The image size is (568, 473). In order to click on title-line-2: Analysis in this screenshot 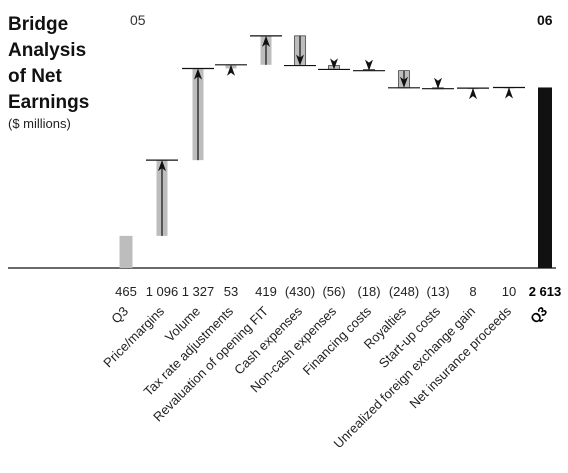, I will do `click(47, 50)`.